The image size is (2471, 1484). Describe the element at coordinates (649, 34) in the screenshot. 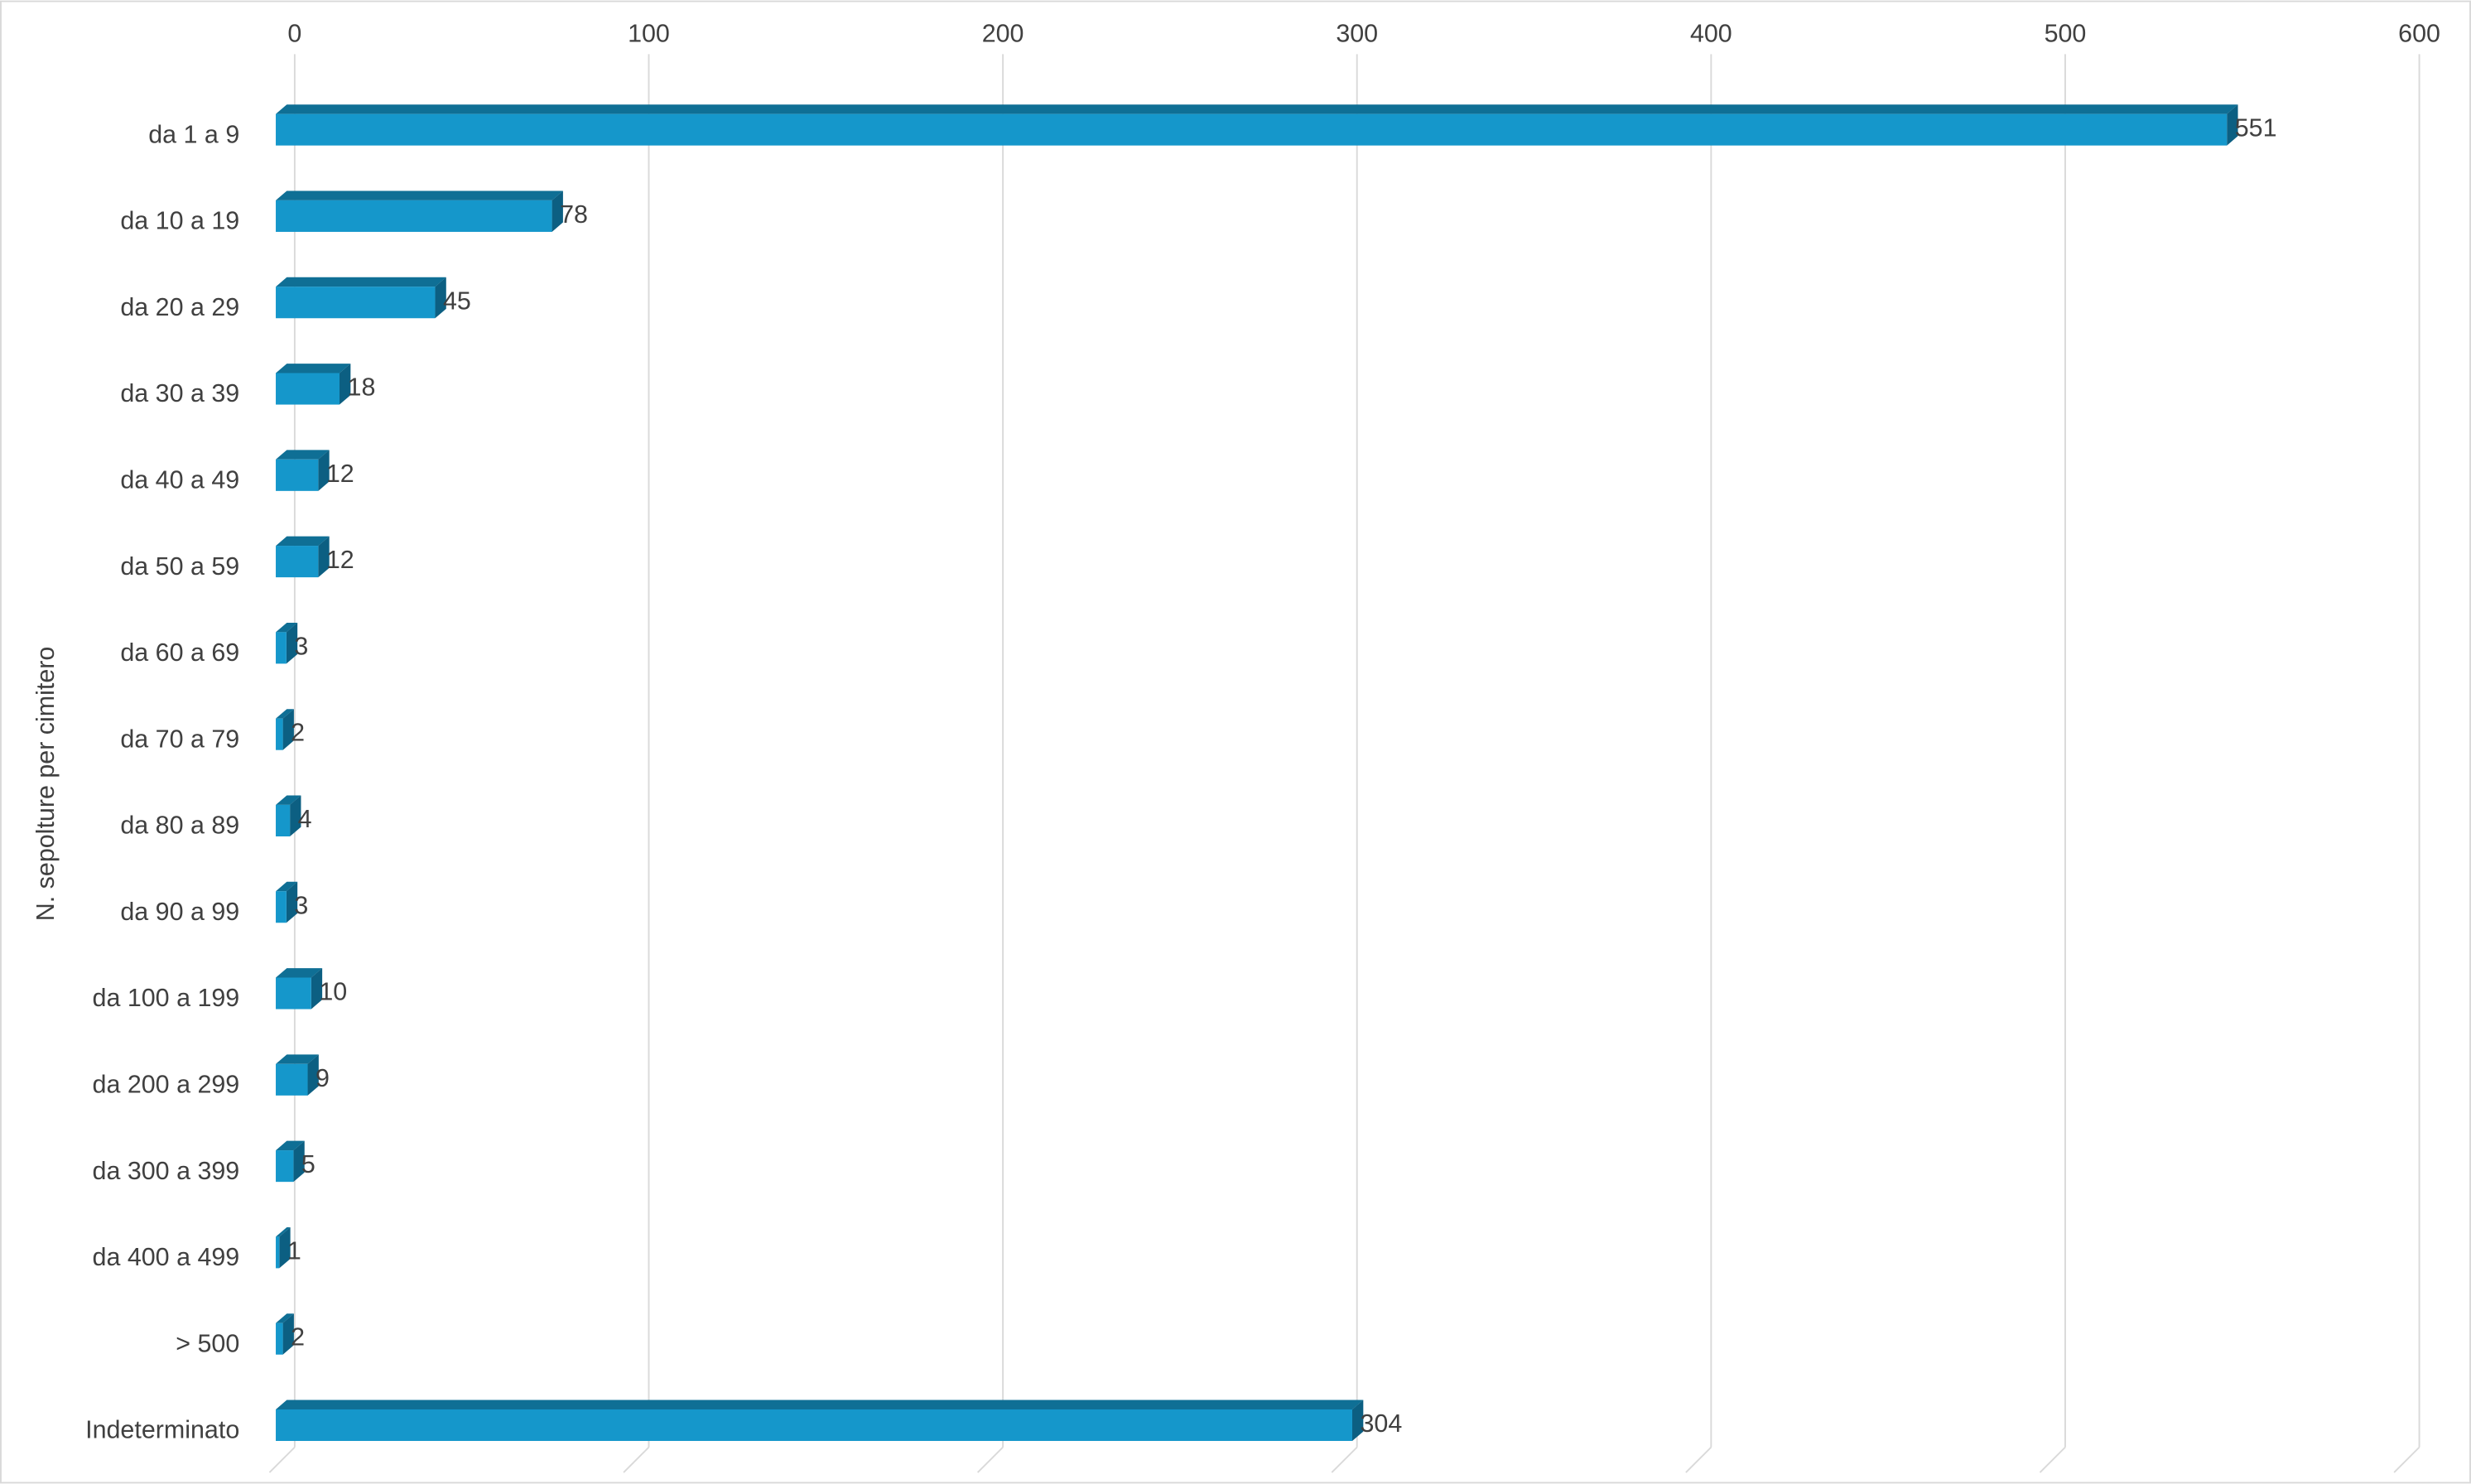

I see `x-tick-label: 100` at that location.